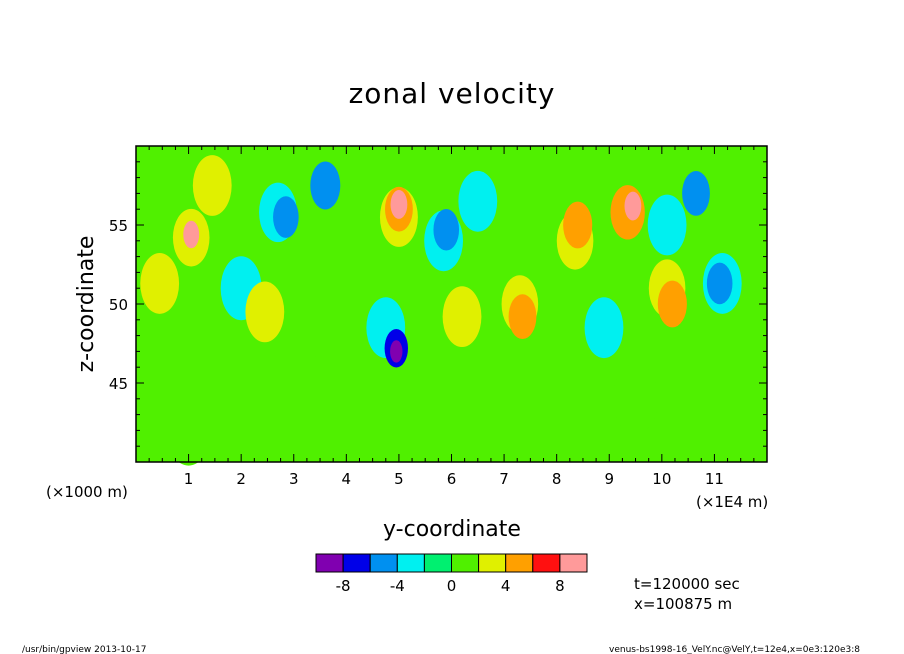  What do you see at coordinates (557, 479) in the screenshot?
I see `x-tick-label: 8` at bounding box center [557, 479].